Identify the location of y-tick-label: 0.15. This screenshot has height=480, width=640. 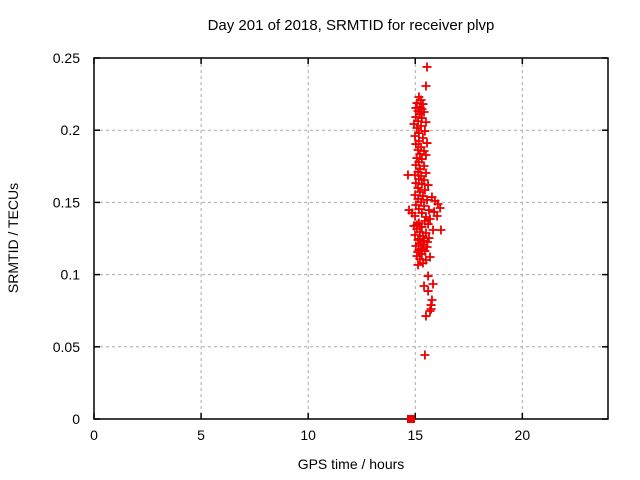
(66, 202).